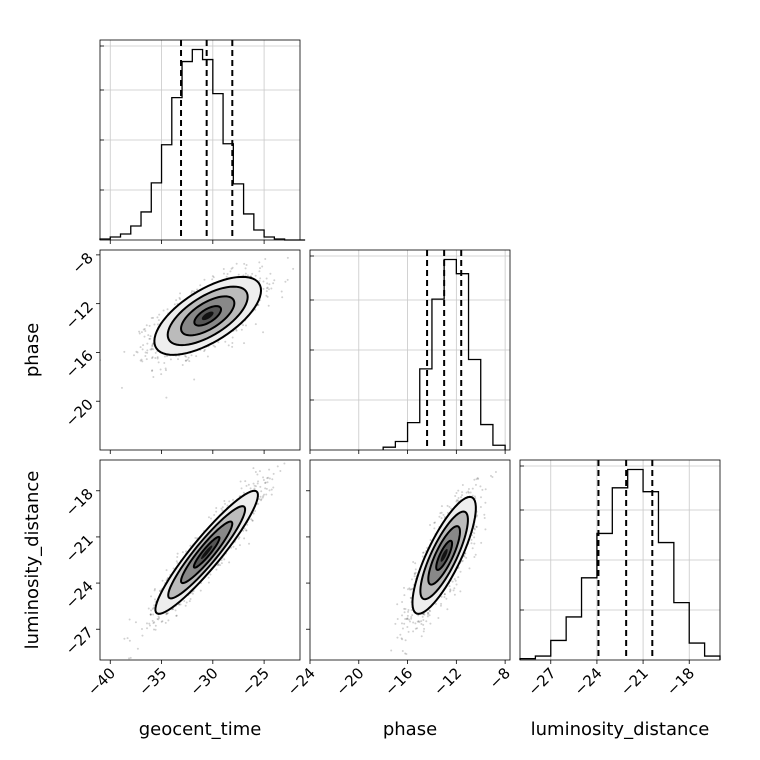 Image resolution: width=760 pixels, height=760 pixels. What do you see at coordinates (79, 502) in the screenshot?
I see `y-tick-label: −18` at bounding box center [79, 502].